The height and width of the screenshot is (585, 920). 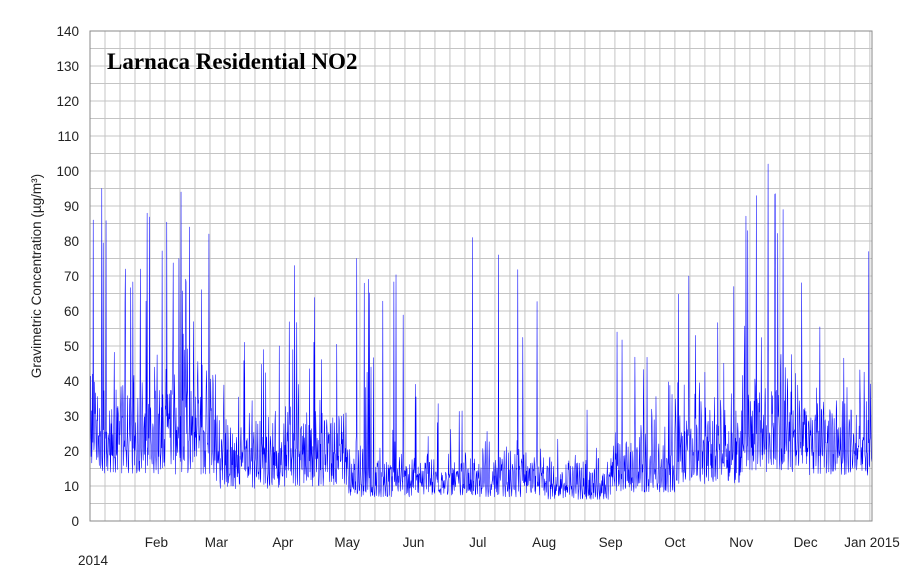 What do you see at coordinates (414, 542) in the screenshot?
I see `x-tick-label: Jun` at bounding box center [414, 542].